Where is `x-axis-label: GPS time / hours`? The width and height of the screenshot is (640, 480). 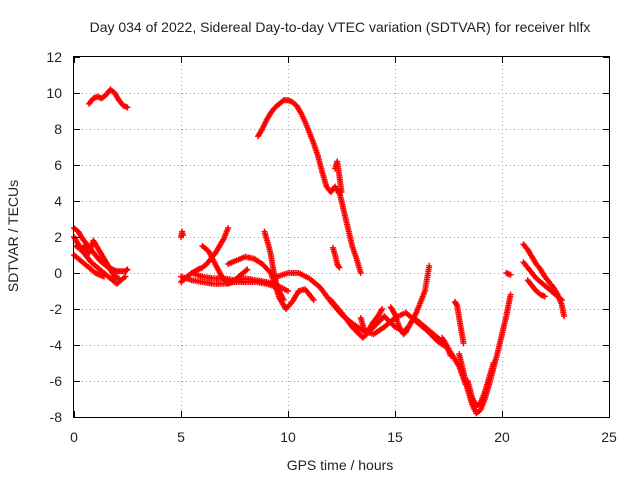
x-axis-label: GPS time / hours is located at coordinates (340, 465).